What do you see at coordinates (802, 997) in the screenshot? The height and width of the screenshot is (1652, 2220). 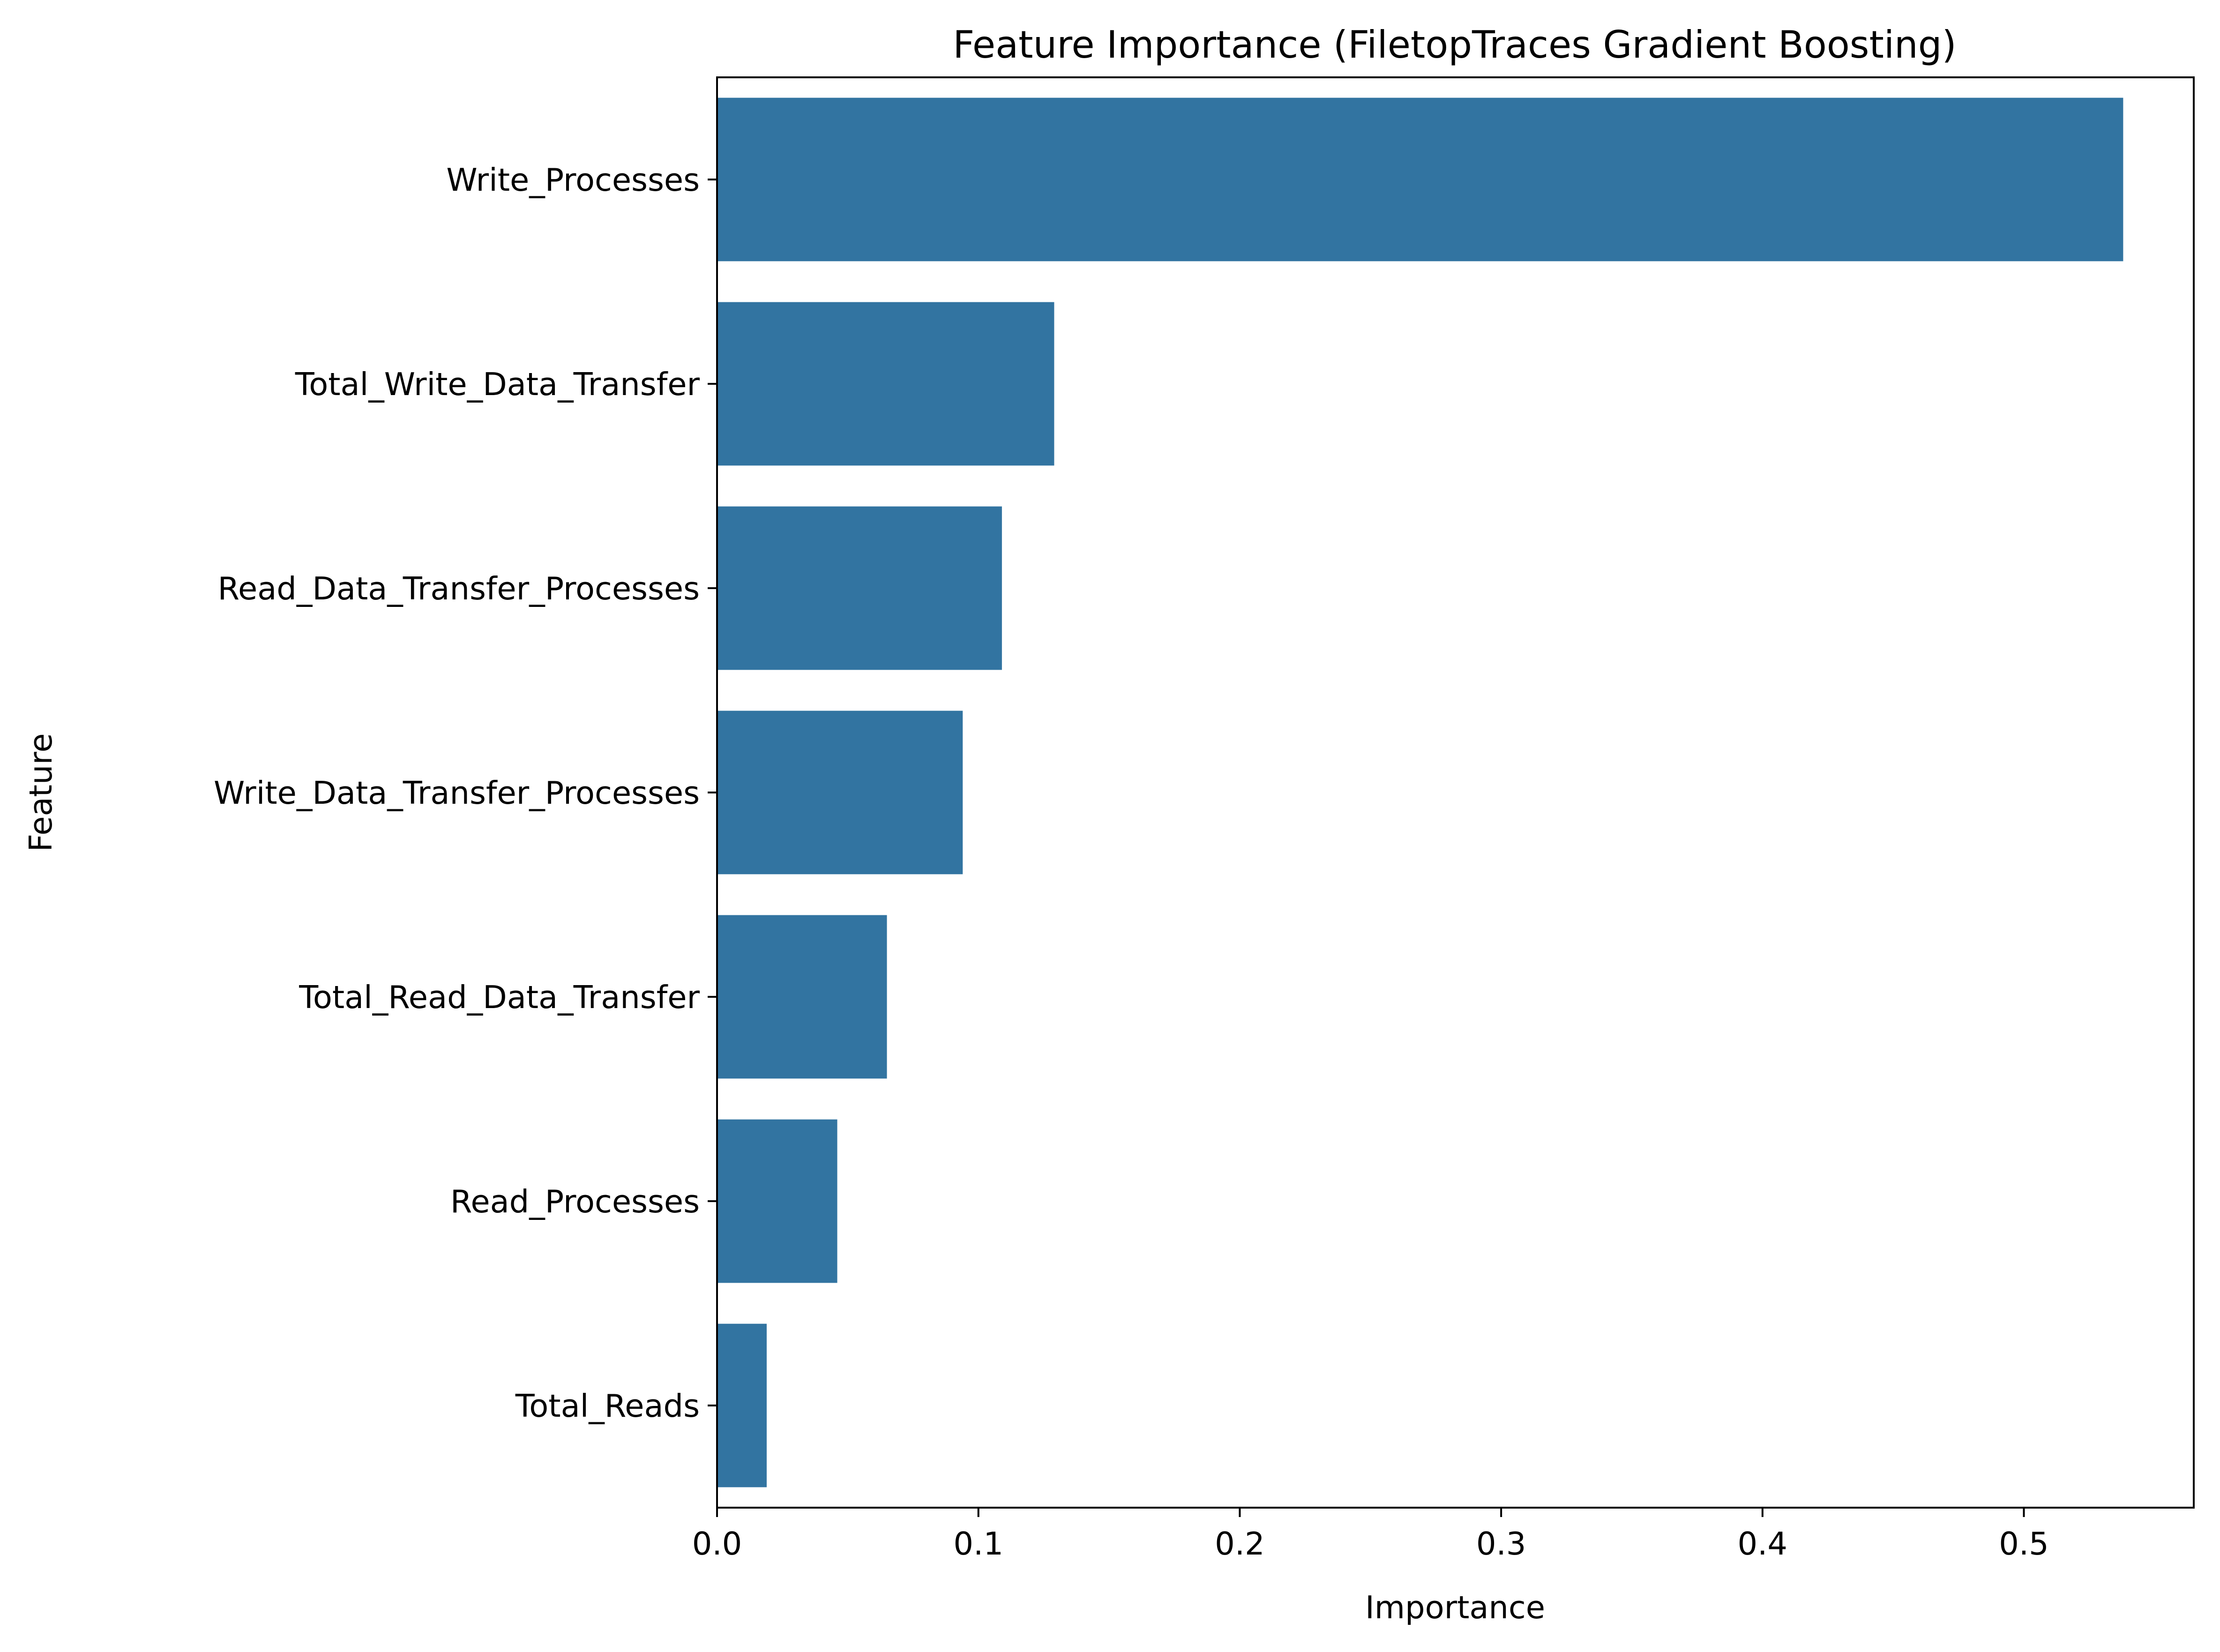 I see `bar-total-read-data-transfer` at bounding box center [802, 997].